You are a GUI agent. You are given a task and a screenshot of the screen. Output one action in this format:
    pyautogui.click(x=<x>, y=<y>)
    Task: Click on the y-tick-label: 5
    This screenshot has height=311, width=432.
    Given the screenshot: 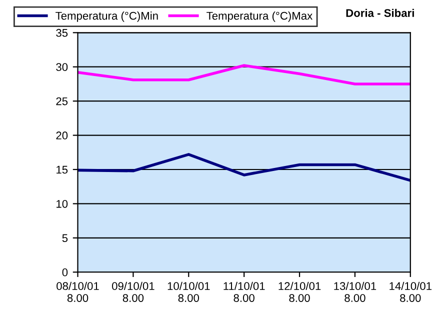 What is the action you would take?
    pyautogui.click(x=65, y=238)
    